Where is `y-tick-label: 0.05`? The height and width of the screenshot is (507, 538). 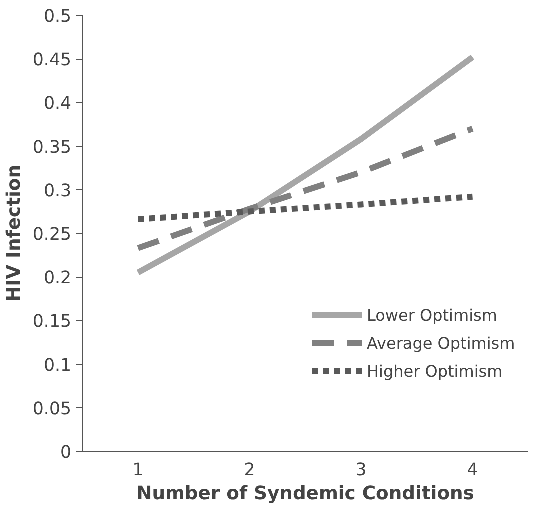
y-tick-label: 0.05 is located at coordinates (52, 409).